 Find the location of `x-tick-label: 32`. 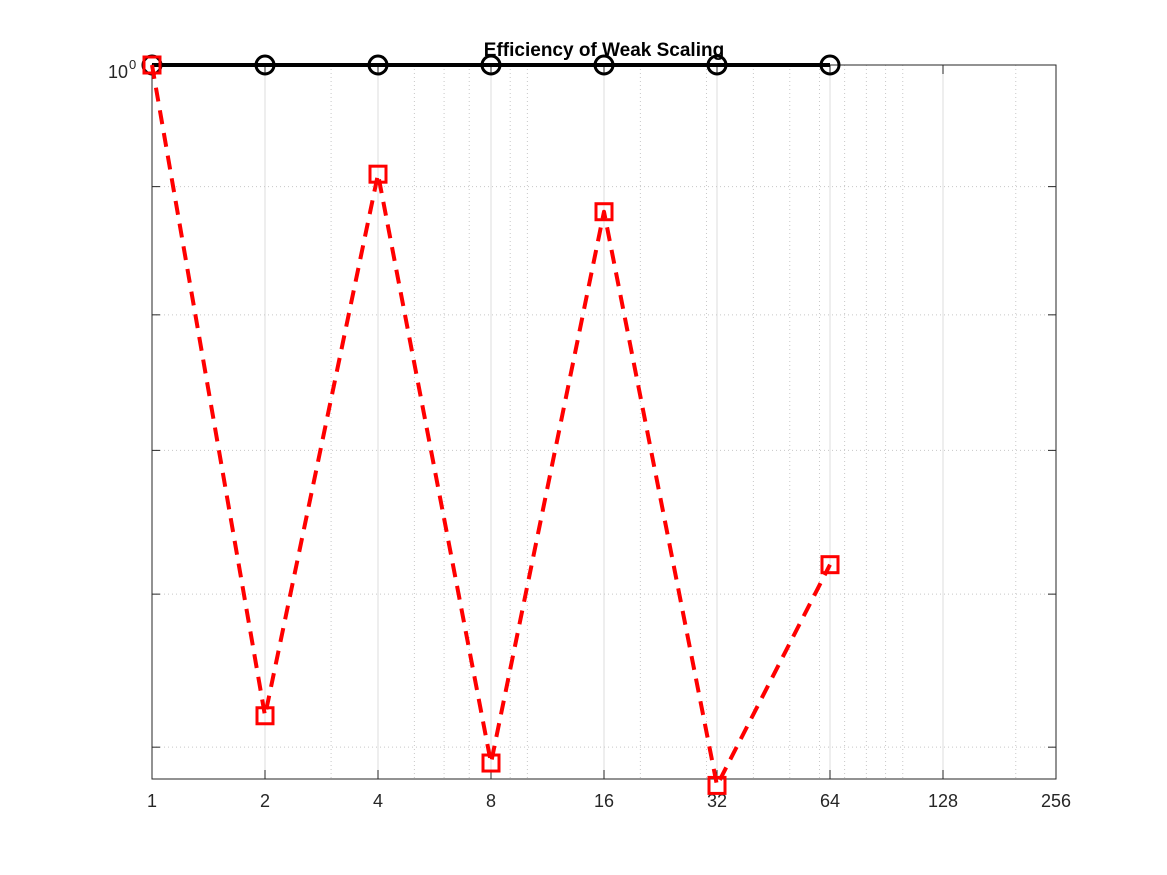

x-tick-label: 32 is located at coordinates (717, 801).